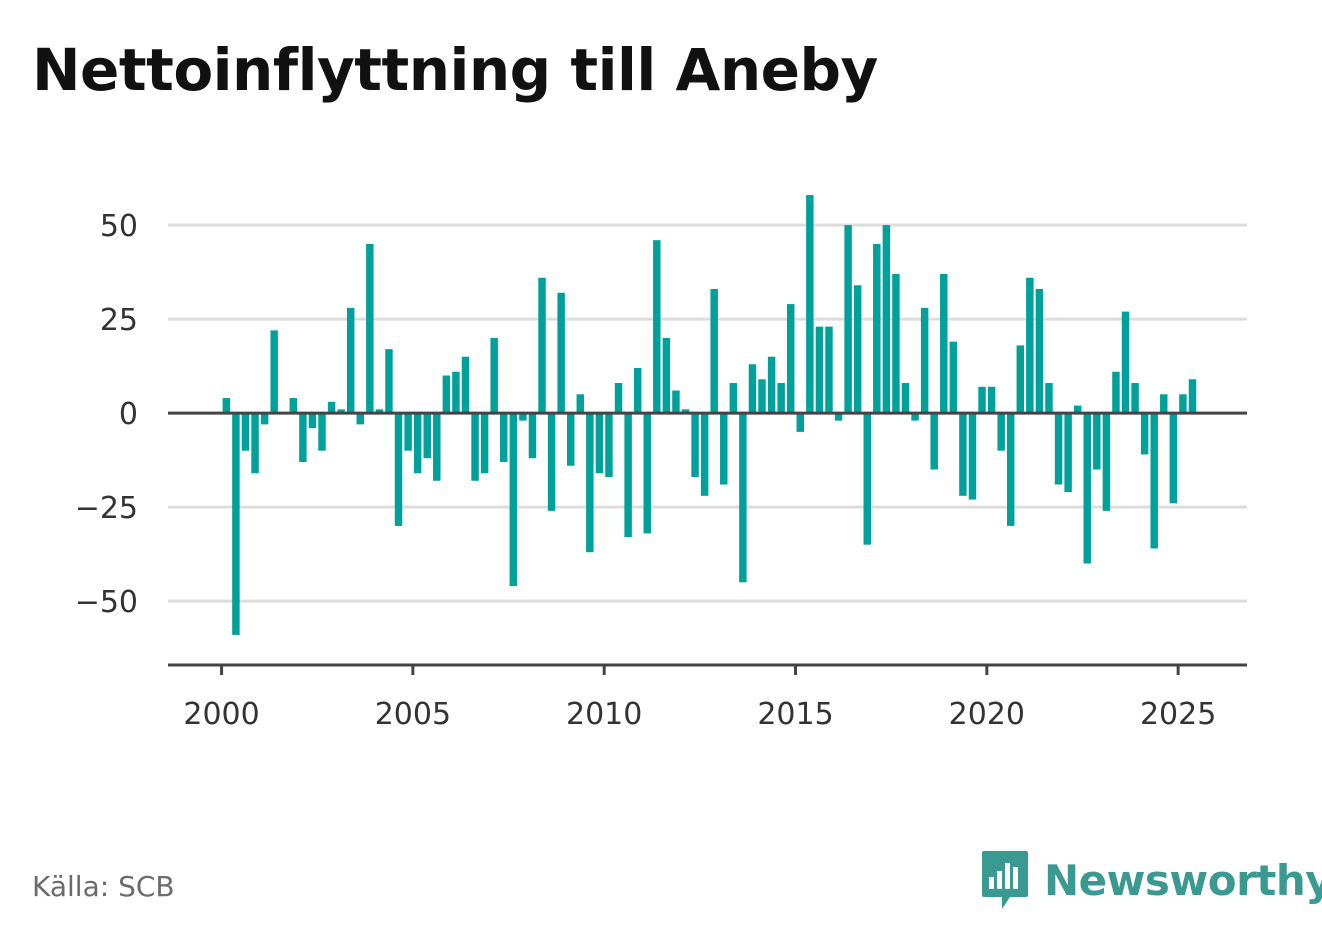 Image resolution: width=1322 pixels, height=939 pixels. I want to click on x-tick-label: 2005, so click(413, 714).